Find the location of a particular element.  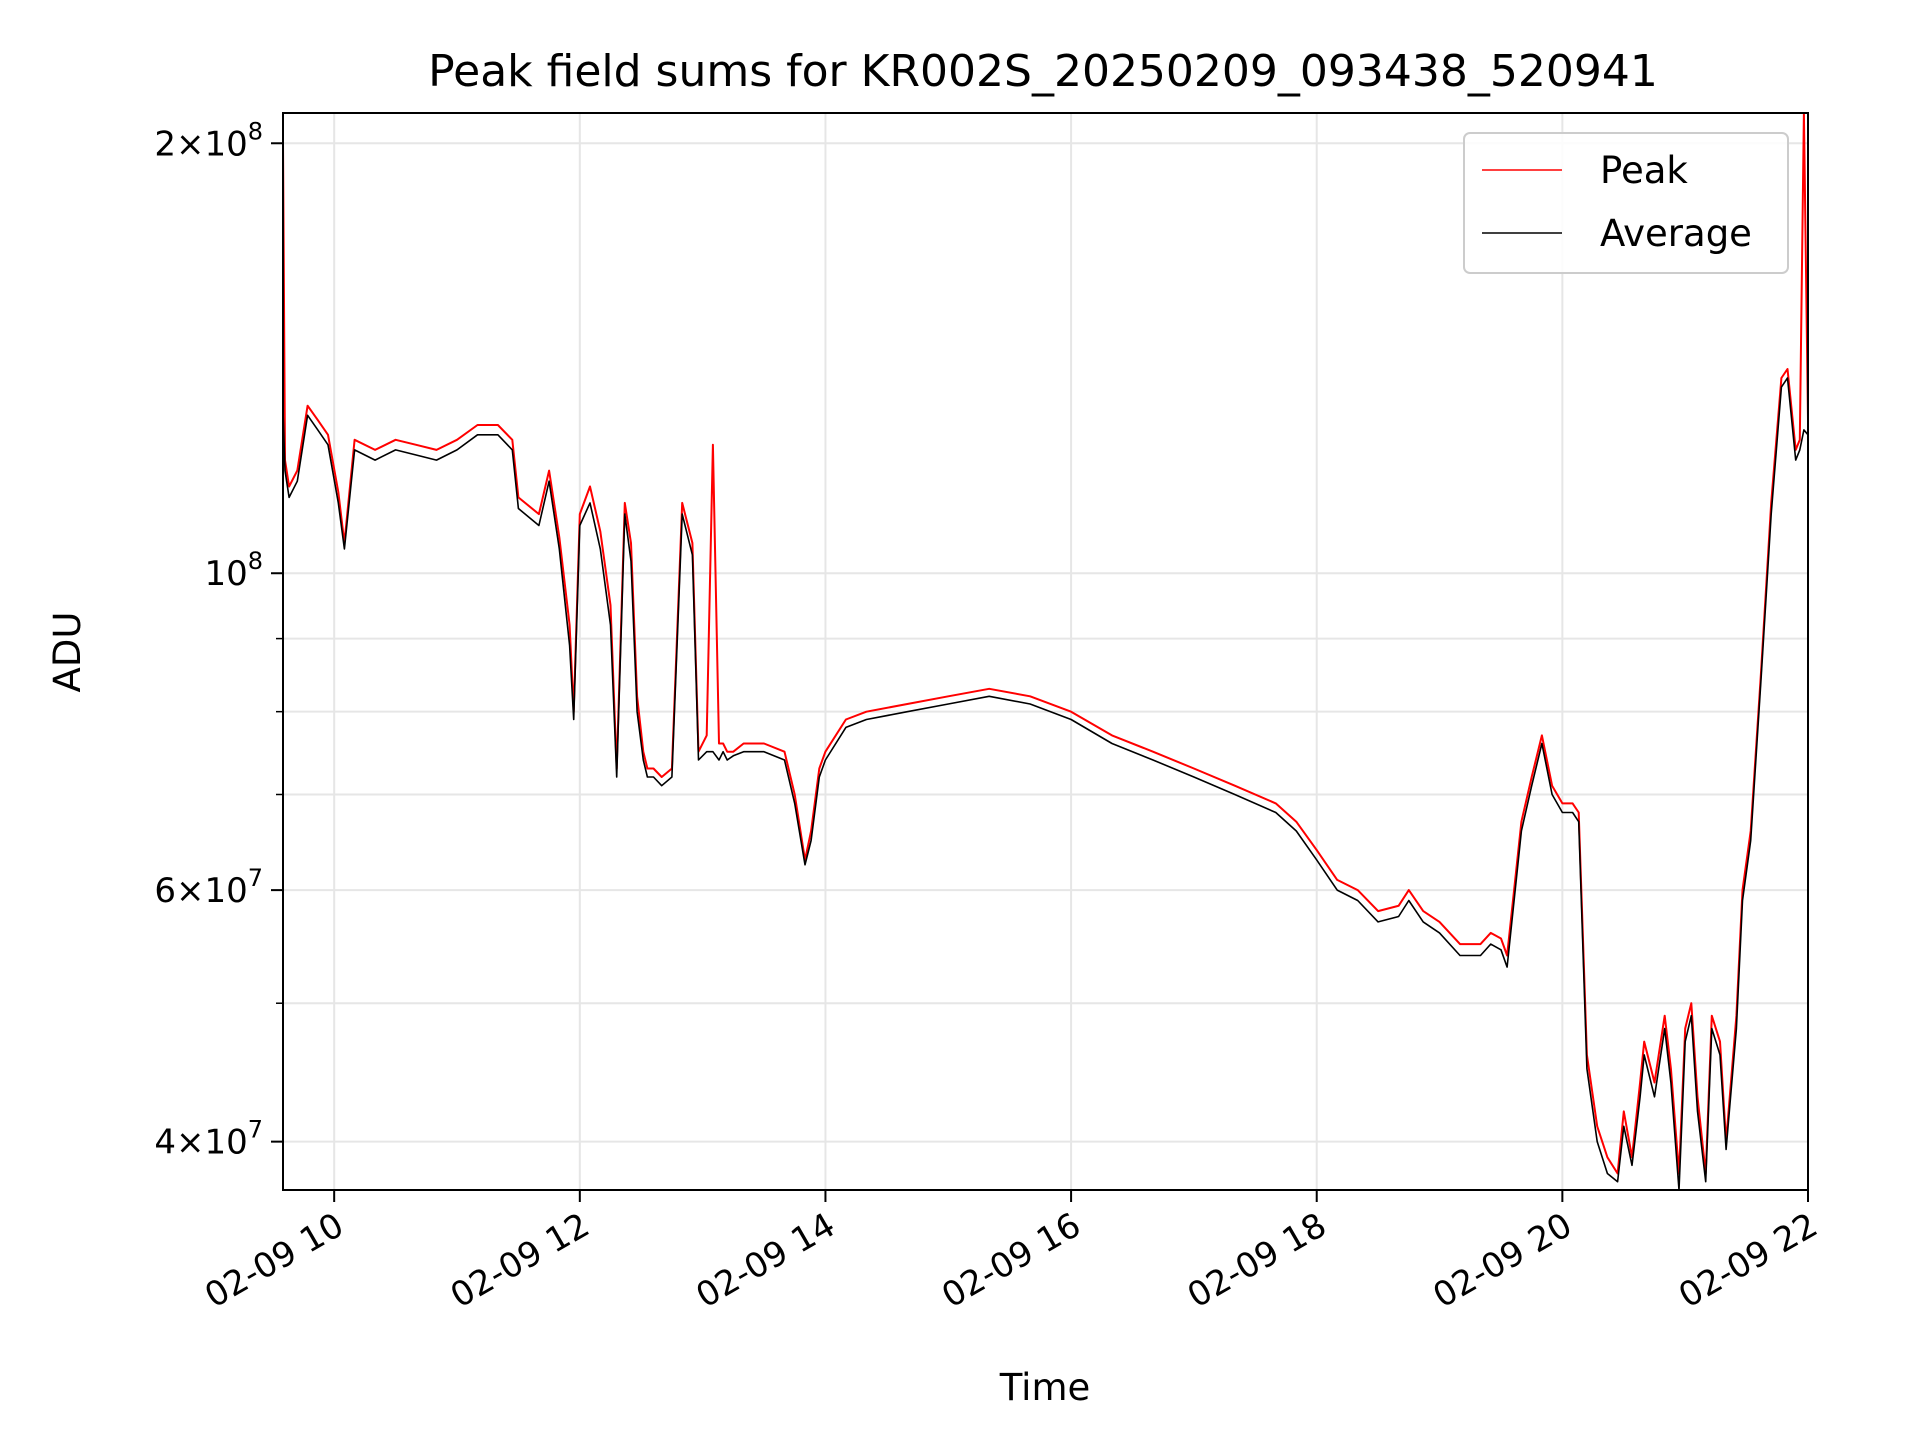

y-tick-label-base: 4×10 is located at coordinates (200, 1143).